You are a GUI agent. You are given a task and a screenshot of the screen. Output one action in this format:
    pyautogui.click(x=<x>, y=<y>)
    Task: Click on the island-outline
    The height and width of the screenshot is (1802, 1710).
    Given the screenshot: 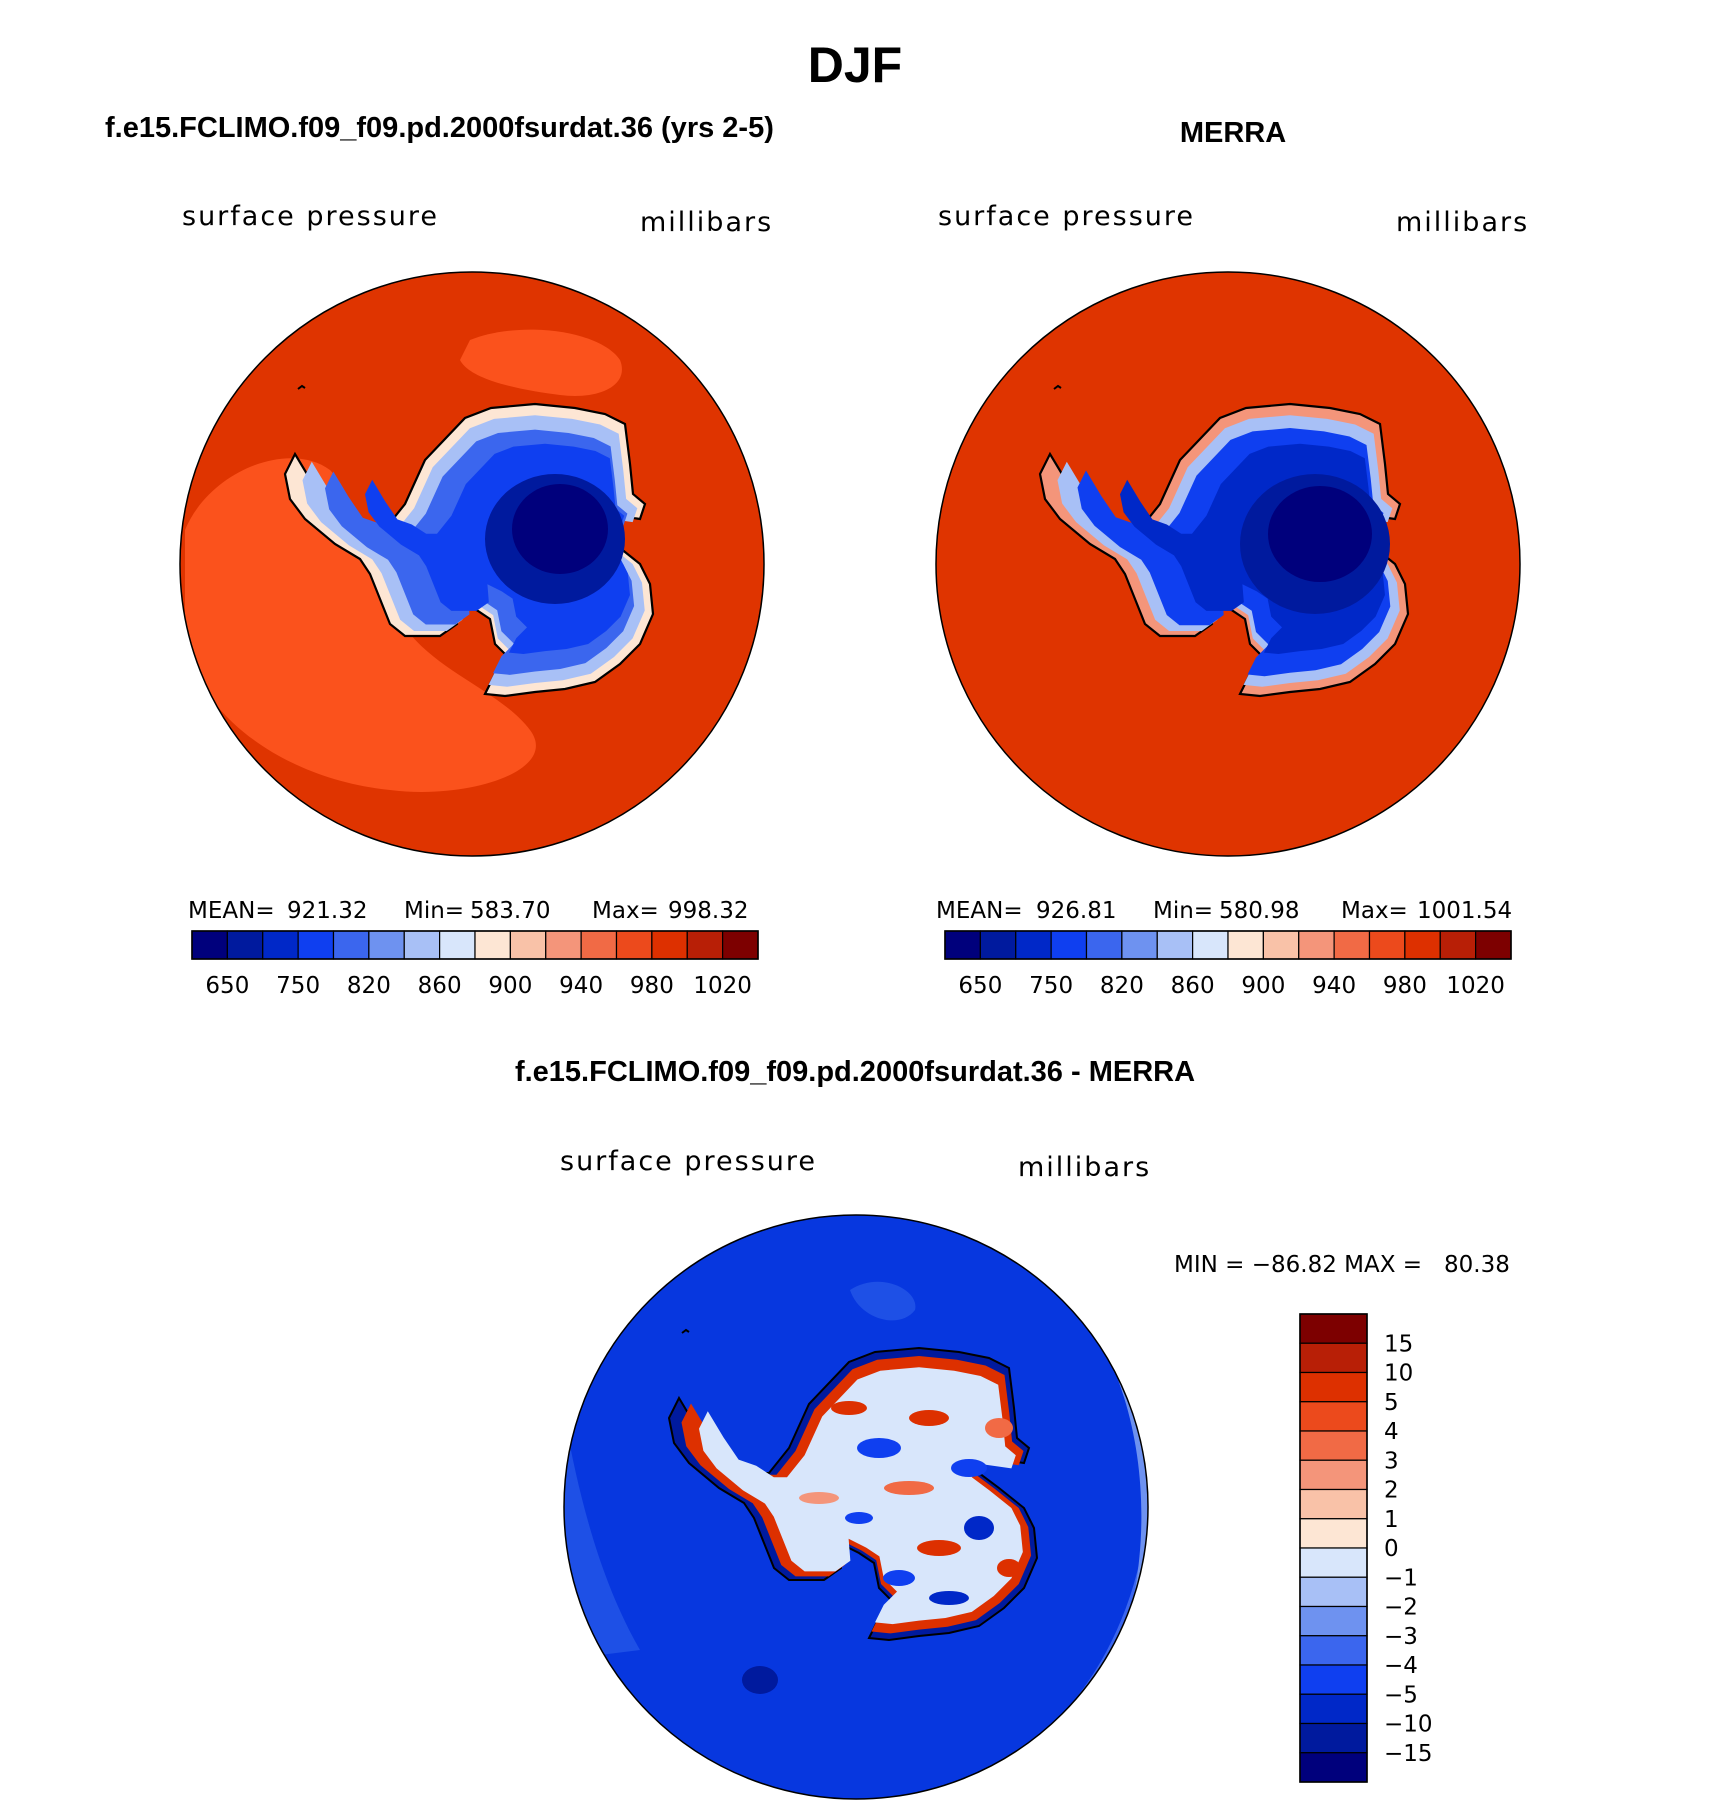 What is the action you would take?
    pyautogui.click(x=1057, y=387)
    